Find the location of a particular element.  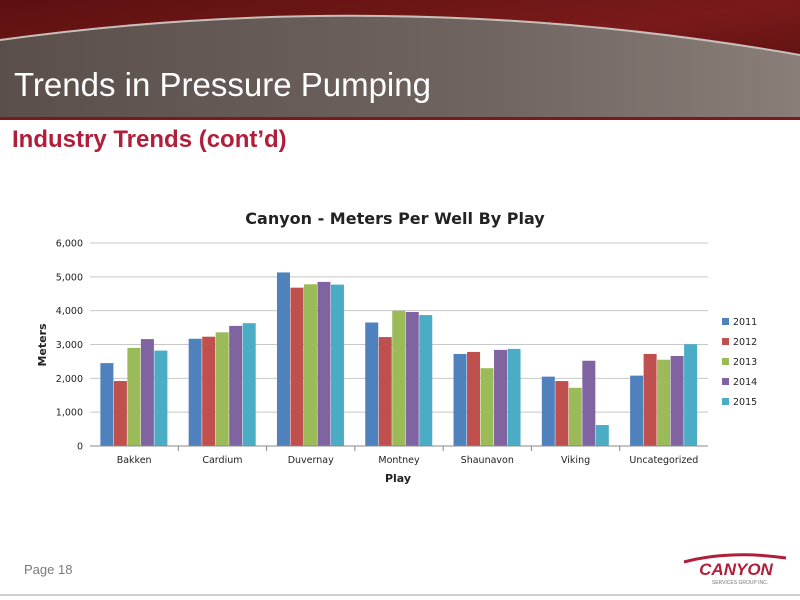

y-tick-label: 4,000 is located at coordinates (69, 311).